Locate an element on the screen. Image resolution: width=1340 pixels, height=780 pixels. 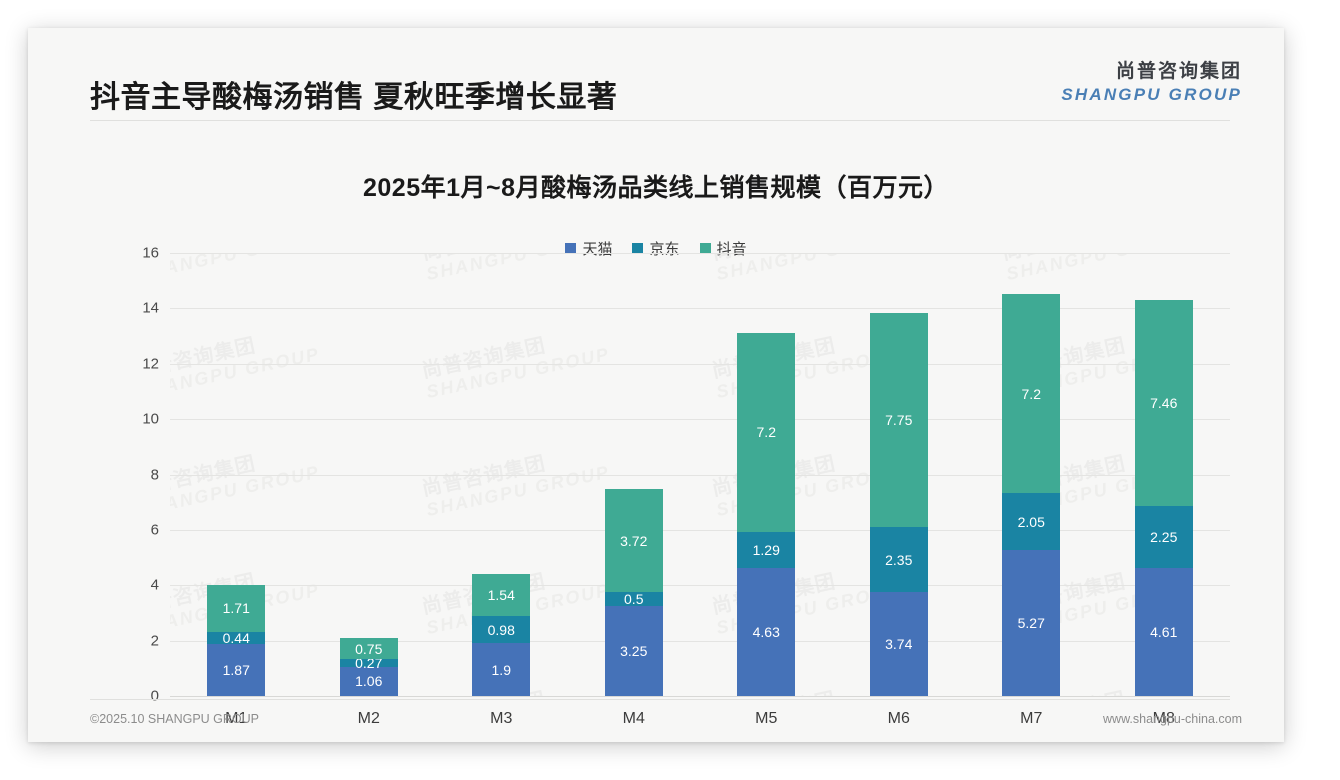
bar-segment-抖音: 1.54 is located at coordinates (501, 595).